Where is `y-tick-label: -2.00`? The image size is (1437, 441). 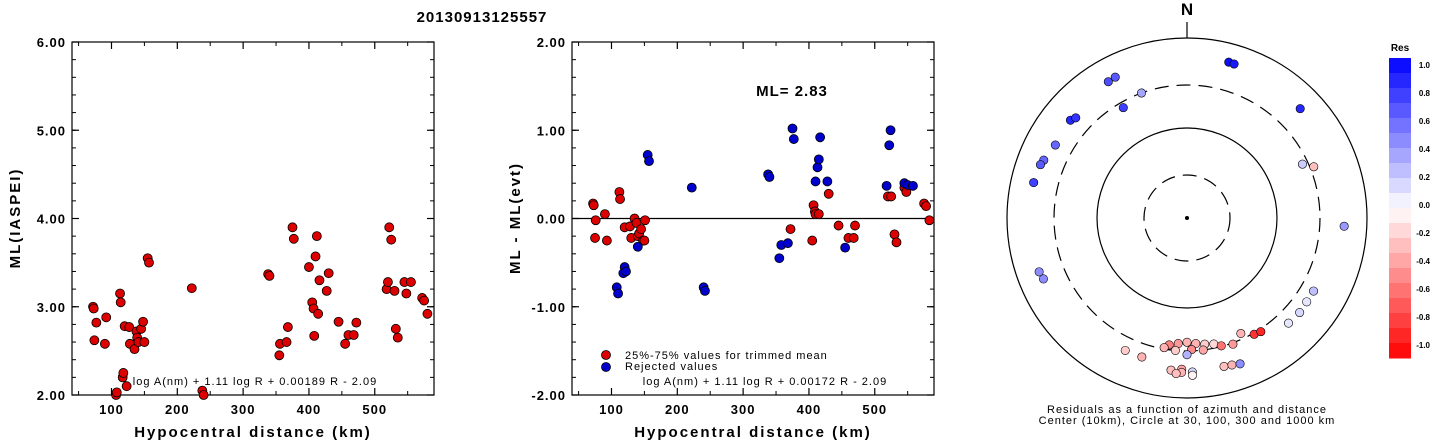
y-tick-label: -2.00 is located at coordinates (548, 395).